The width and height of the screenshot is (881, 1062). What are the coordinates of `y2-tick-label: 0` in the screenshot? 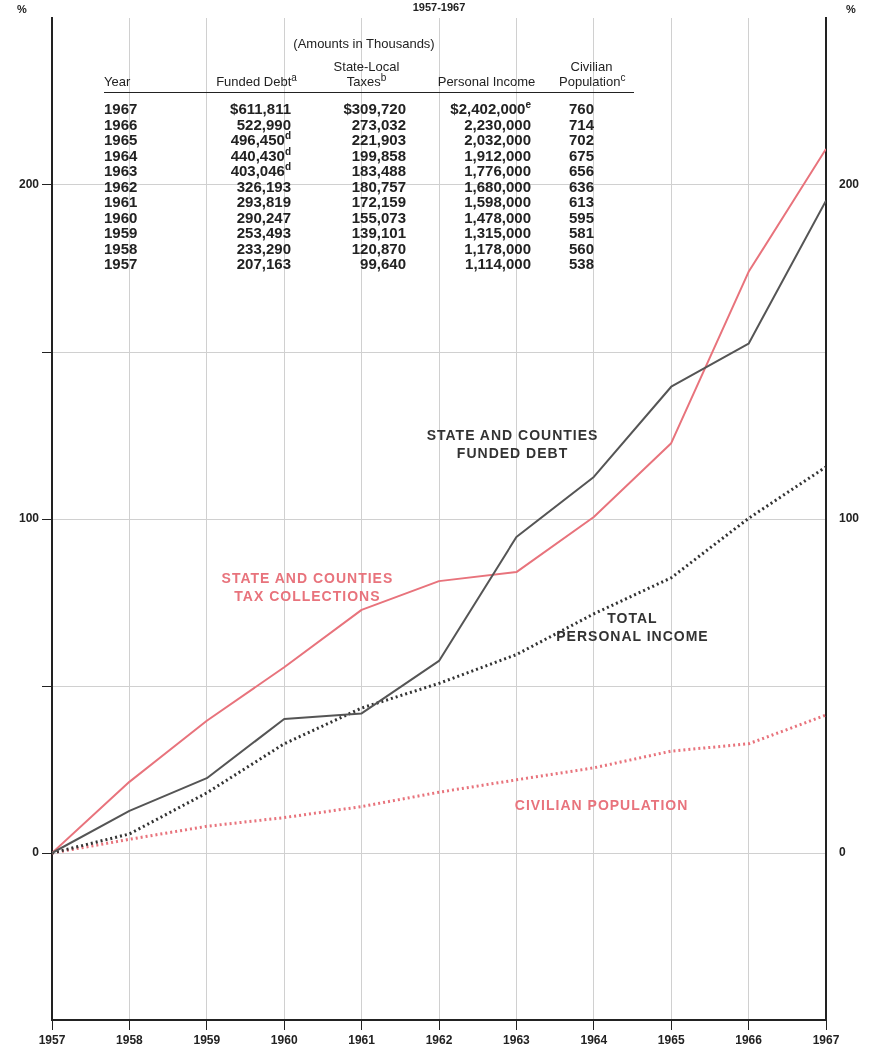 It's located at (842, 852).